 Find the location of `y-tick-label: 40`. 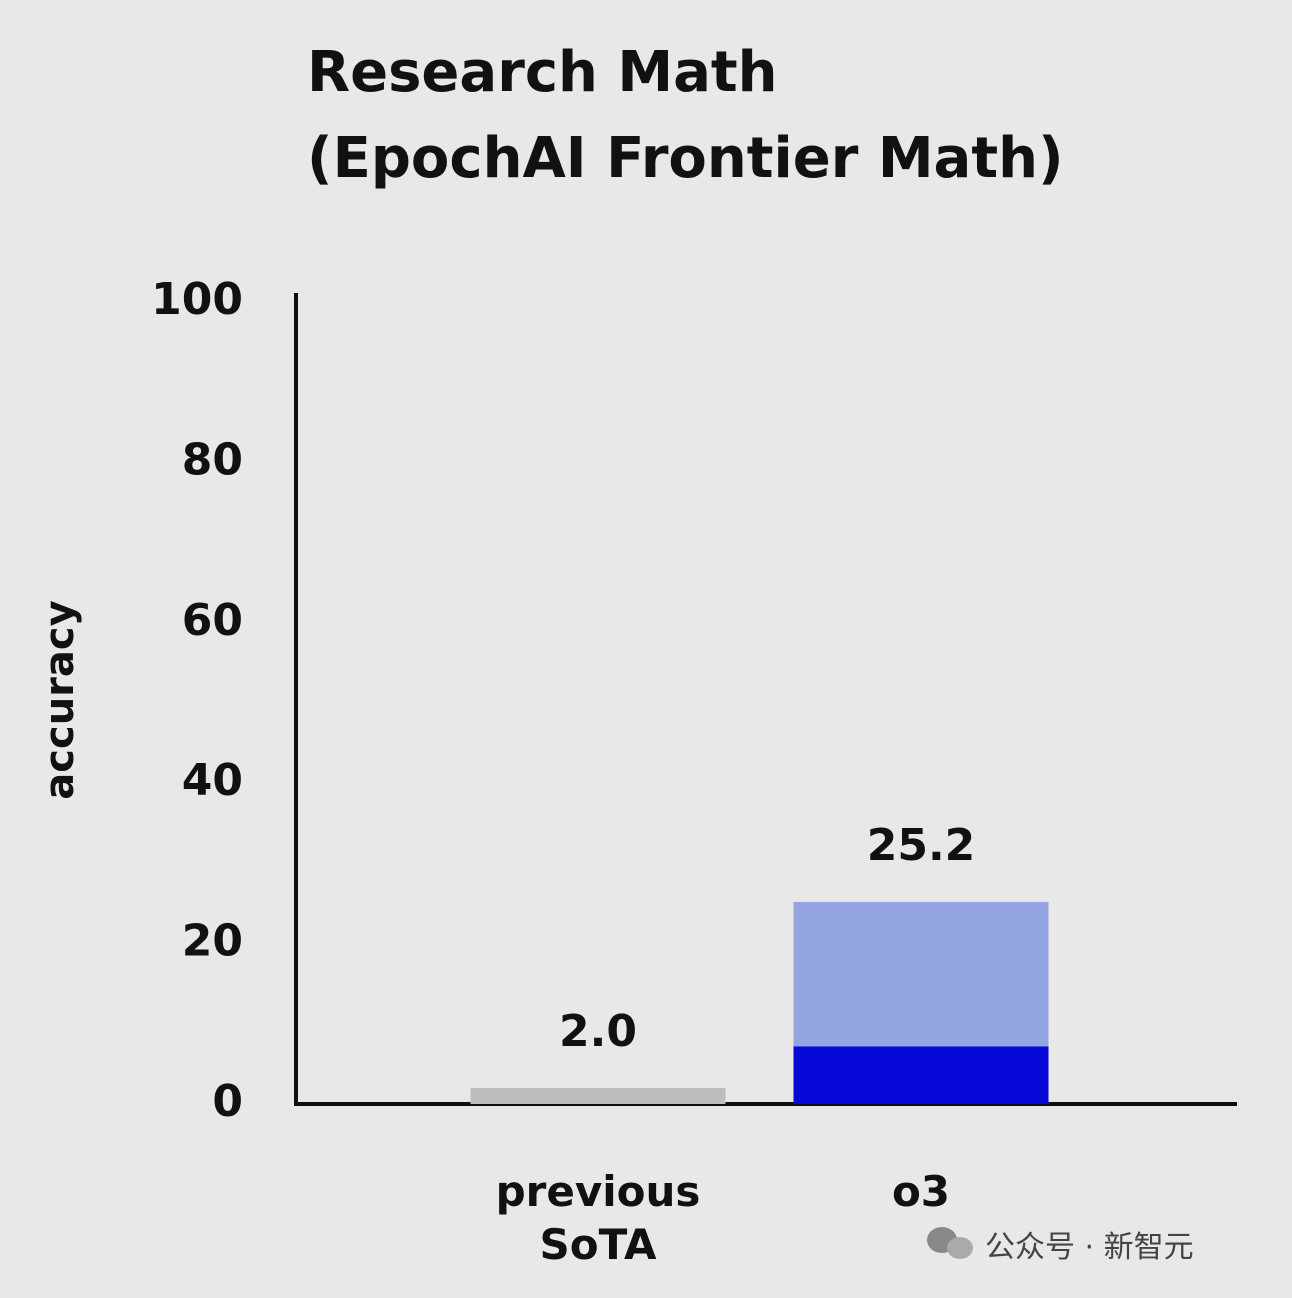

y-tick-label: 40 is located at coordinates (212, 780).